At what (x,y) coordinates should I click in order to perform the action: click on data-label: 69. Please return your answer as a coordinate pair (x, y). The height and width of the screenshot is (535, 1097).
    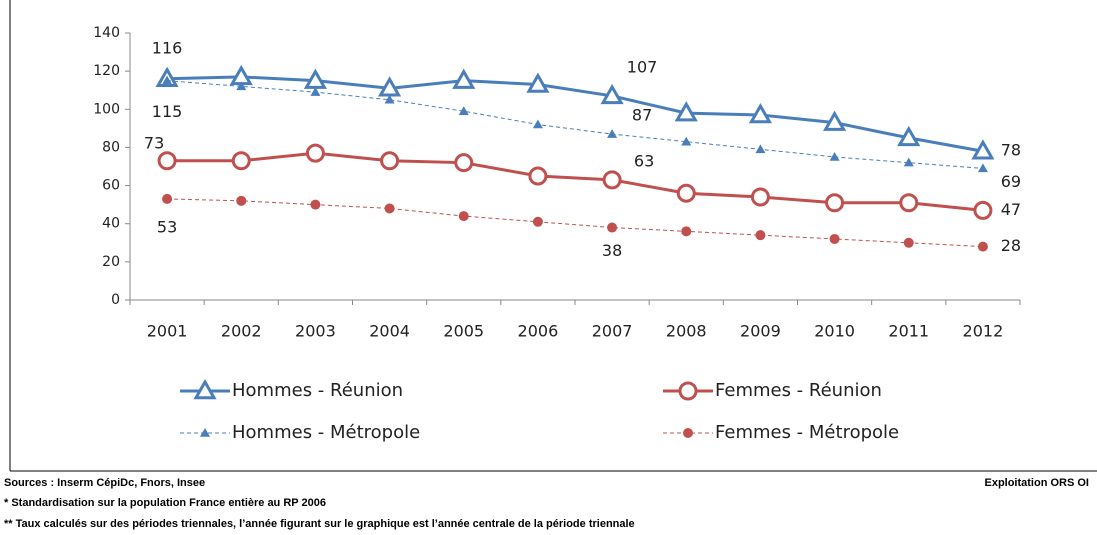
    Looking at the image, I should click on (1011, 181).